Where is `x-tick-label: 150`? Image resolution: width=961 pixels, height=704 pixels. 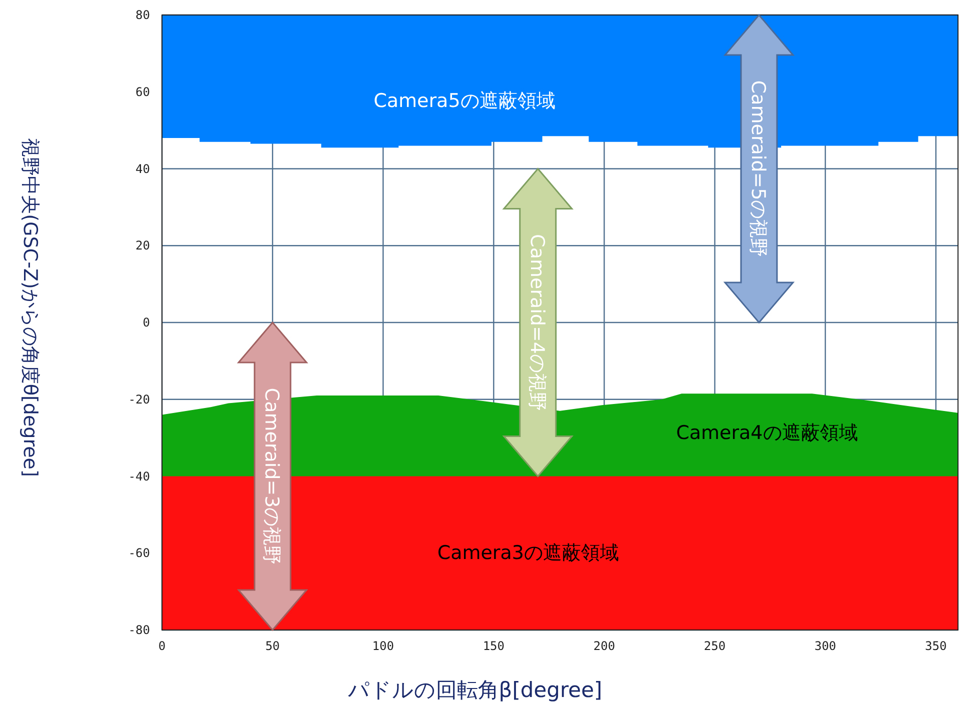 x-tick-label: 150 is located at coordinates (493, 646).